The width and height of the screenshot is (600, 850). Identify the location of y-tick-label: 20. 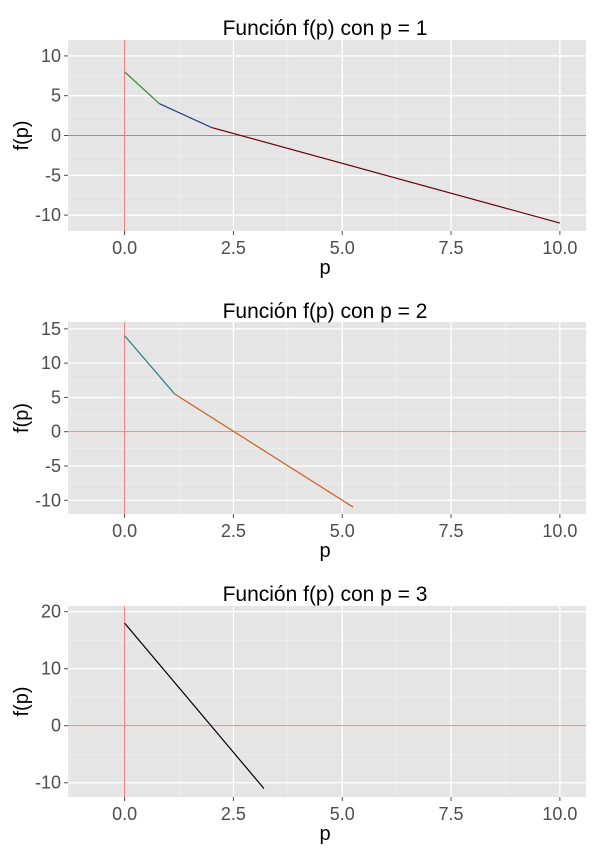
(51, 612).